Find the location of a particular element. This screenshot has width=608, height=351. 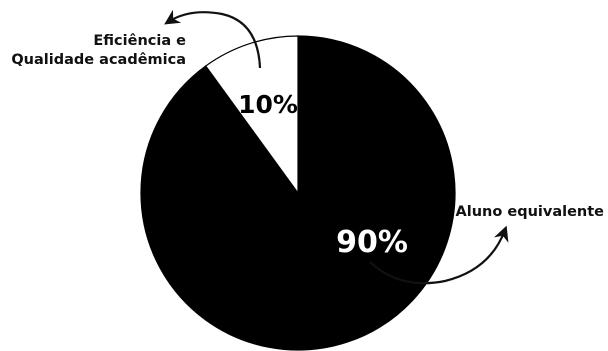

arrow-aluno-equivalente is located at coordinates (439, 255).